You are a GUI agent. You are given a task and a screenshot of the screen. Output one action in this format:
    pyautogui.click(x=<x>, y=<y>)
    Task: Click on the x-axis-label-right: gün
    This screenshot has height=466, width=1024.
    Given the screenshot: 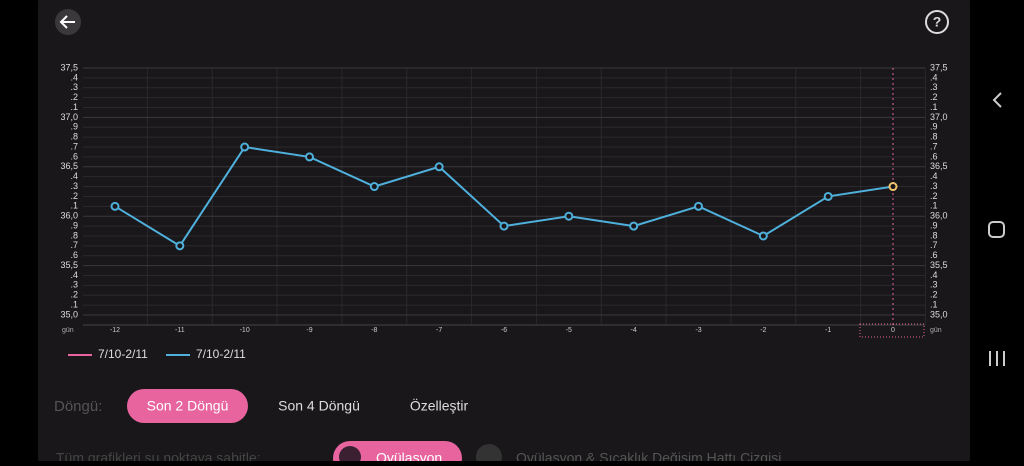 What is the action you would take?
    pyautogui.click(x=936, y=330)
    